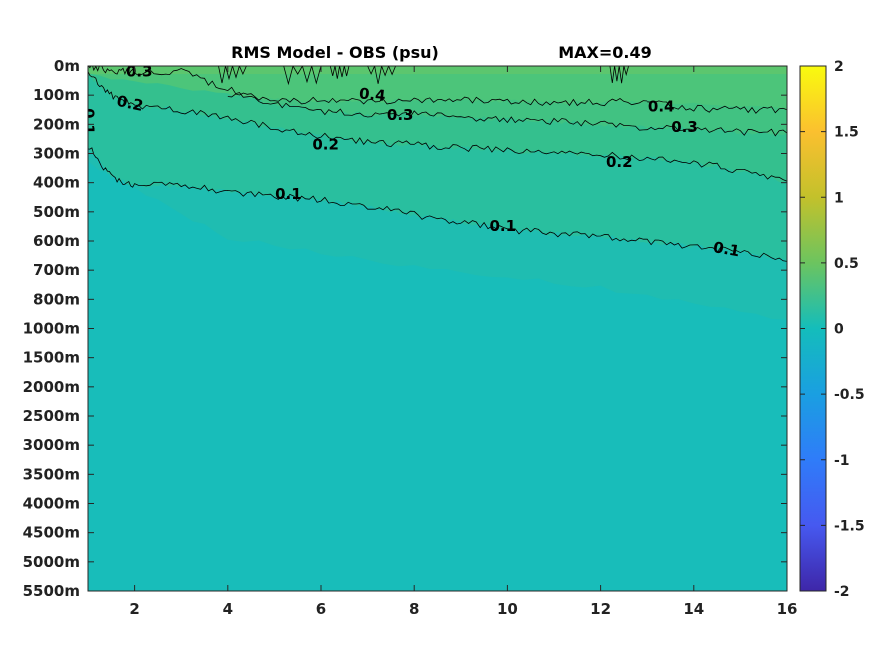  I want to click on colorbar-tick-label: 0.5, so click(846, 264).